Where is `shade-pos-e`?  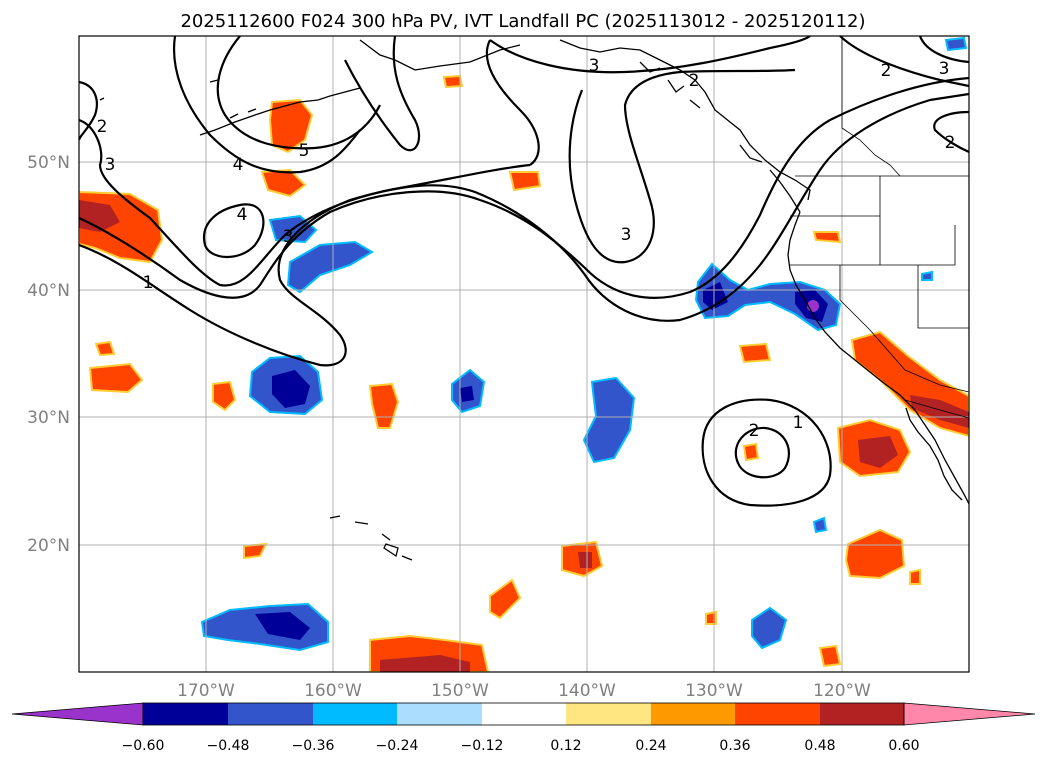
shade-pos-e is located at coordinates (116, 378).